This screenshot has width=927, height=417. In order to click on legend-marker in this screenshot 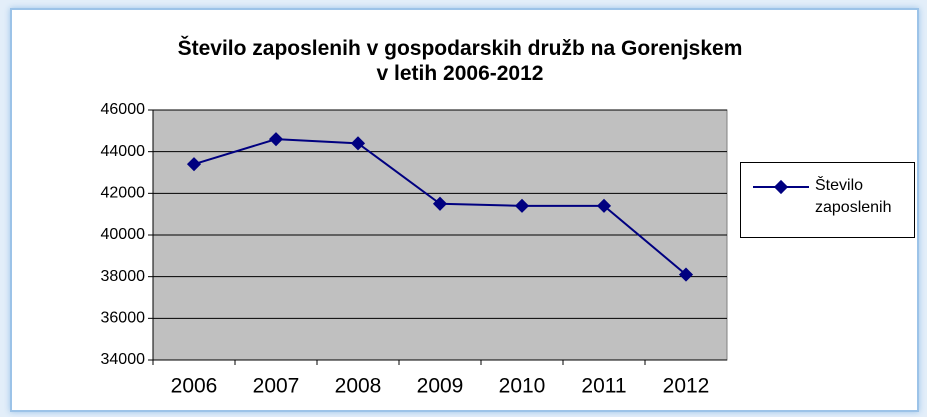, I will do `click(781, 187)`.